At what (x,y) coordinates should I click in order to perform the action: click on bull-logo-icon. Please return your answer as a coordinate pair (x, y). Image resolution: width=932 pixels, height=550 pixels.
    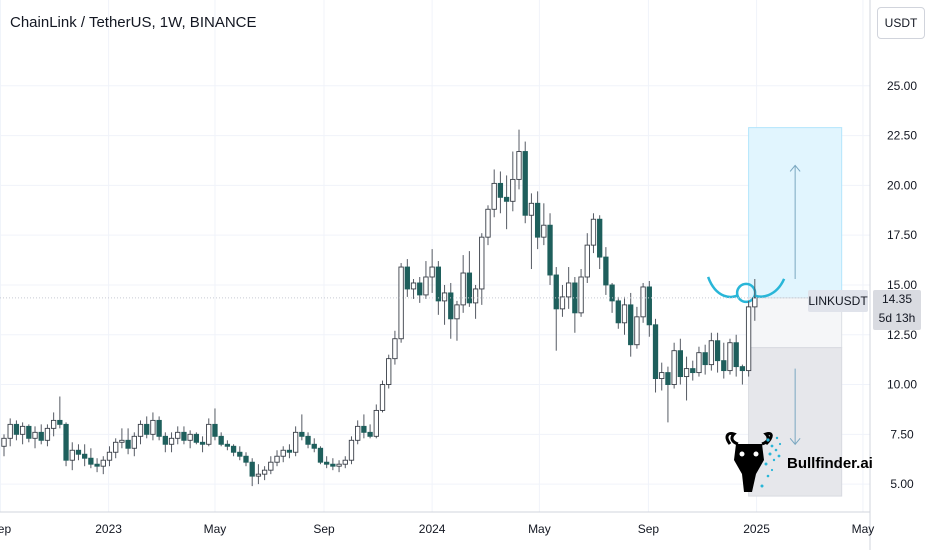
    Looking at the image, I should click on (753, 462).